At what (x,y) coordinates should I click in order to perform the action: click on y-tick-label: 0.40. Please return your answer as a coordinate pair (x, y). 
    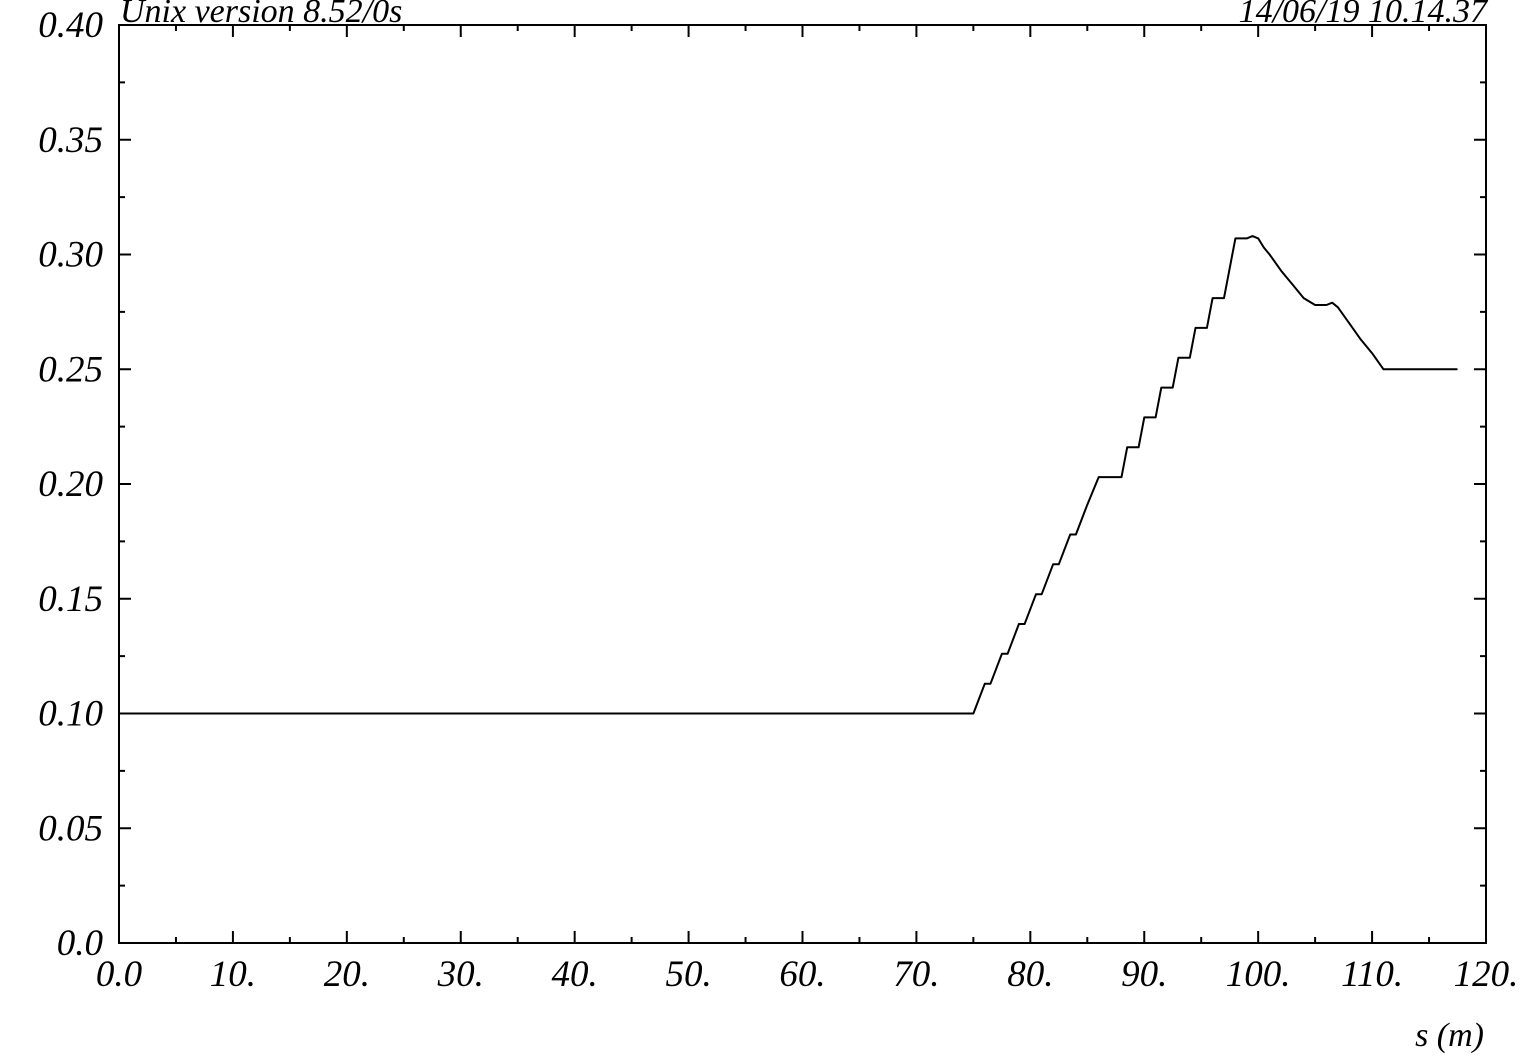
    Looking at the image, I should click on (70, 25).